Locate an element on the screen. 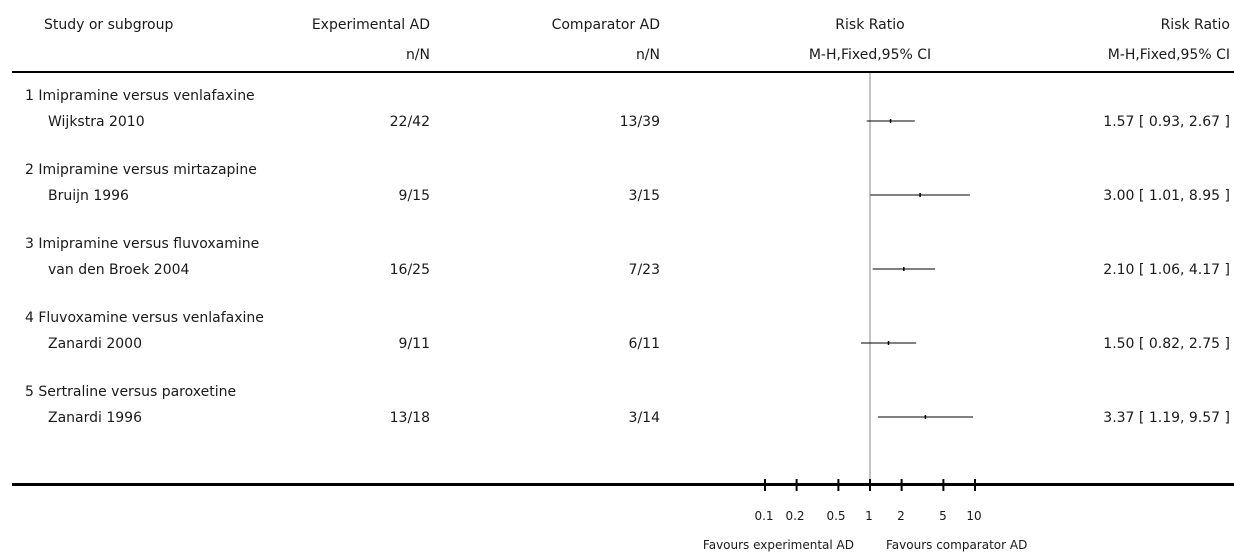 The image size is (1234, 554). risk-ratio-ci: 3.00 [ 1.01, 8.95 ] is located at coordinates (1166, 196).